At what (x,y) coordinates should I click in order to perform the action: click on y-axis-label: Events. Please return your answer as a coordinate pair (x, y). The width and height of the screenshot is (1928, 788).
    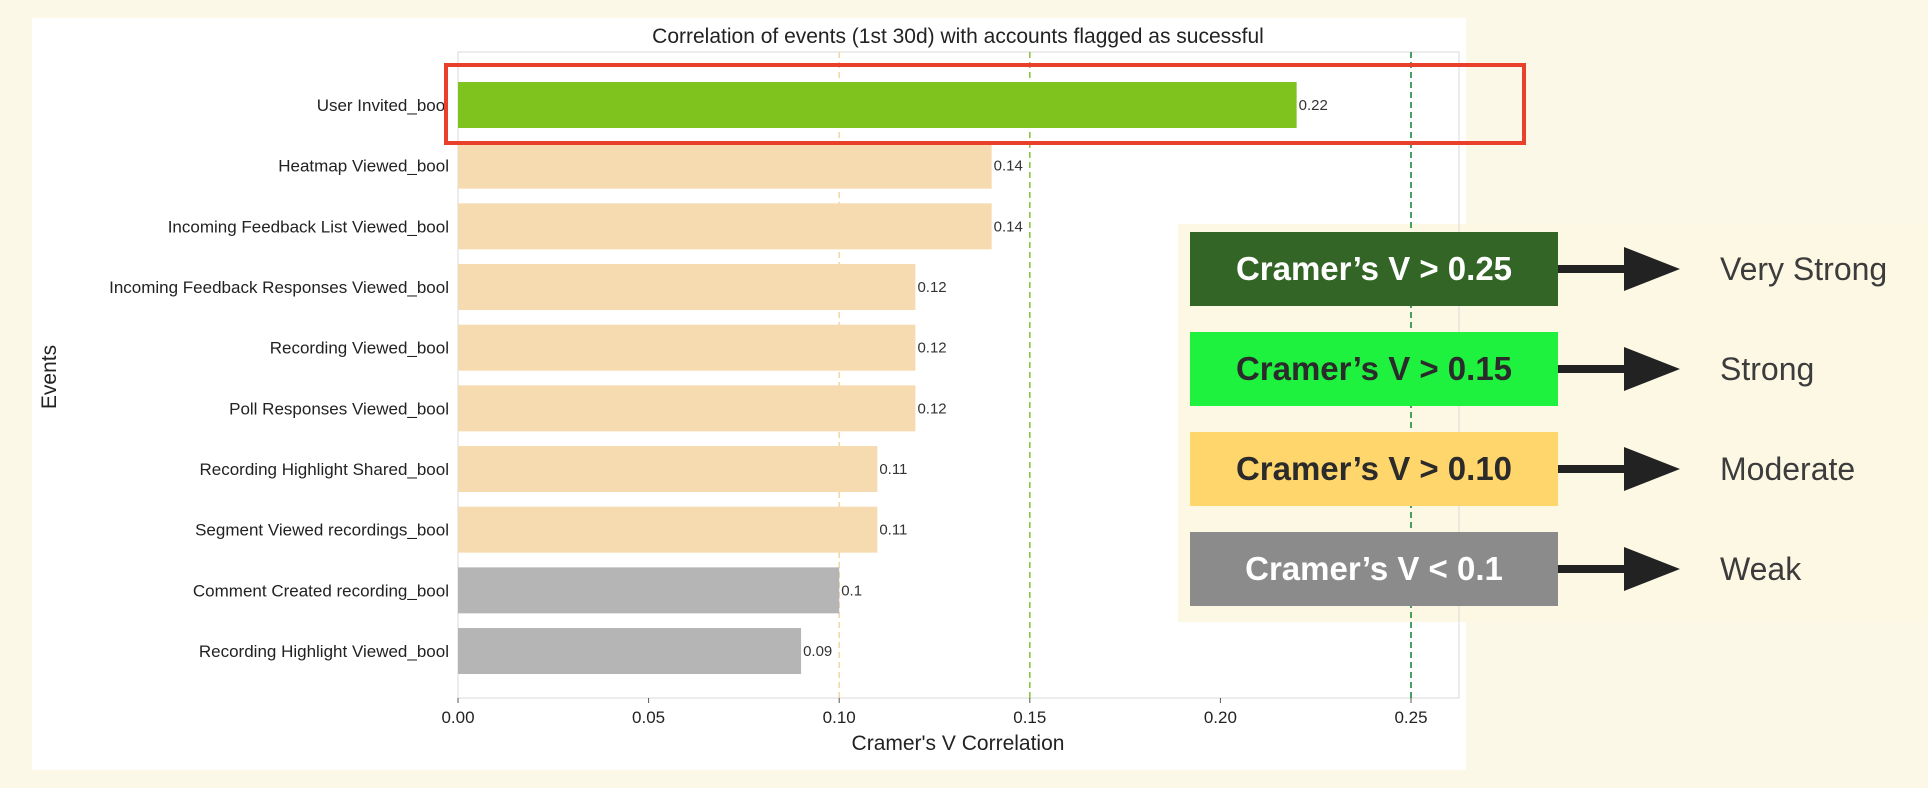
    Looking at the image, I should click on (49, 377).